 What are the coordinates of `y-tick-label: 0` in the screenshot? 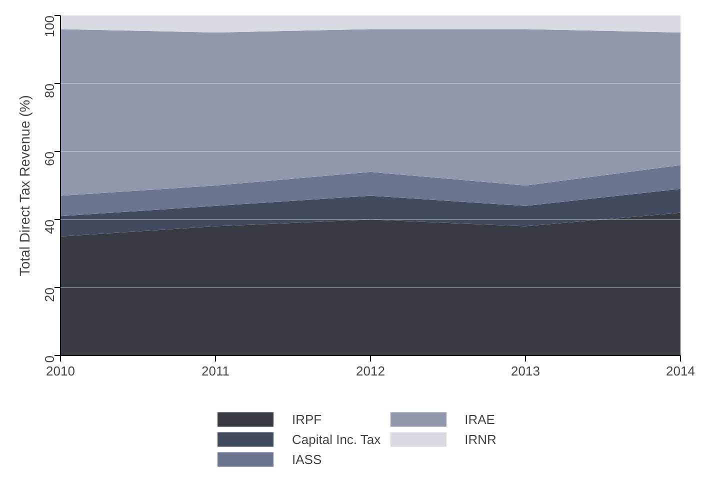 It's located at (49, 359).